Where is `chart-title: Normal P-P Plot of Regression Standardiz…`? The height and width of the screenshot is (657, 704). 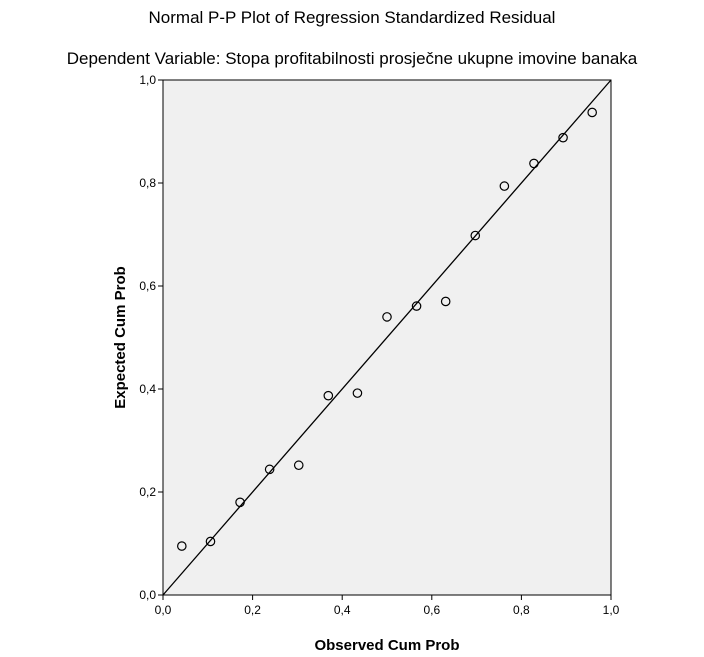 chart-title: Normal P-P Plot of Regression Standardiz… is located at coordinates (352, 17).